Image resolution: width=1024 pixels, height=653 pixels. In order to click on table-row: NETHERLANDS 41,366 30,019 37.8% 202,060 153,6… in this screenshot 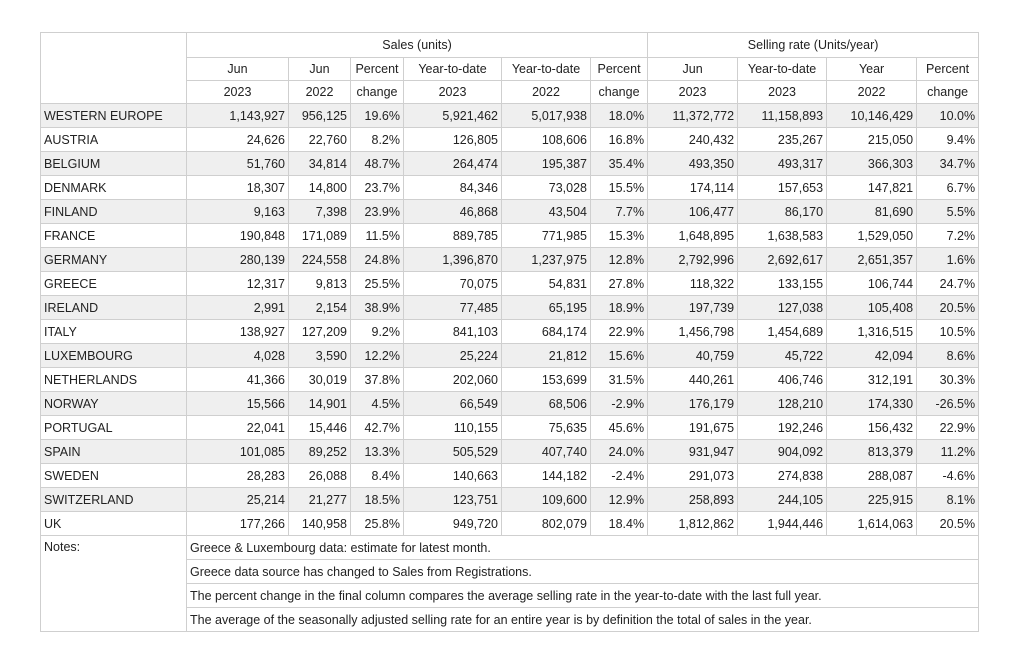, I will do `click(510, 379)`.